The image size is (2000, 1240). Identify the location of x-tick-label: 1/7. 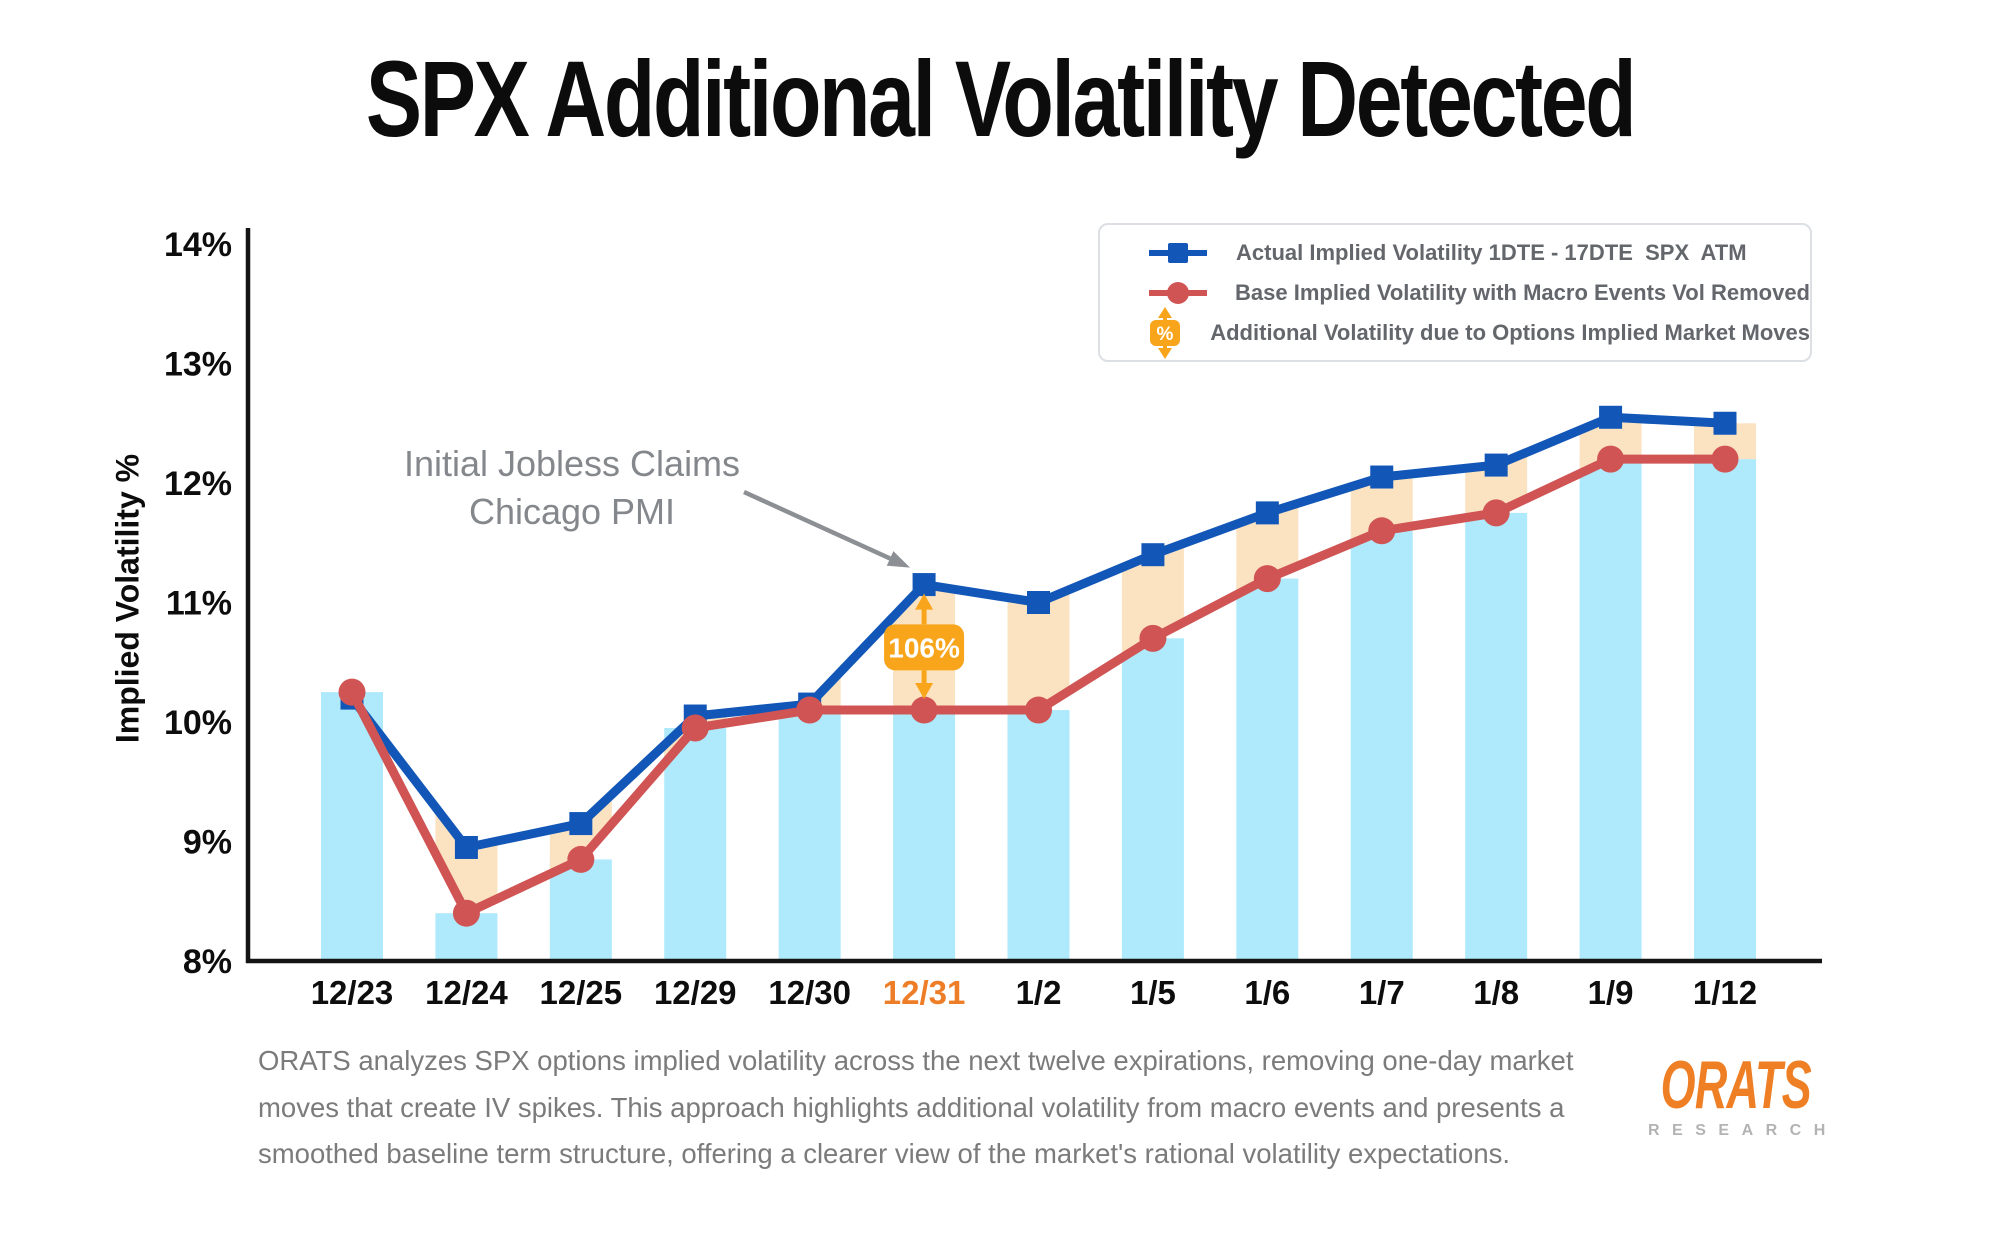
(1382, 992).